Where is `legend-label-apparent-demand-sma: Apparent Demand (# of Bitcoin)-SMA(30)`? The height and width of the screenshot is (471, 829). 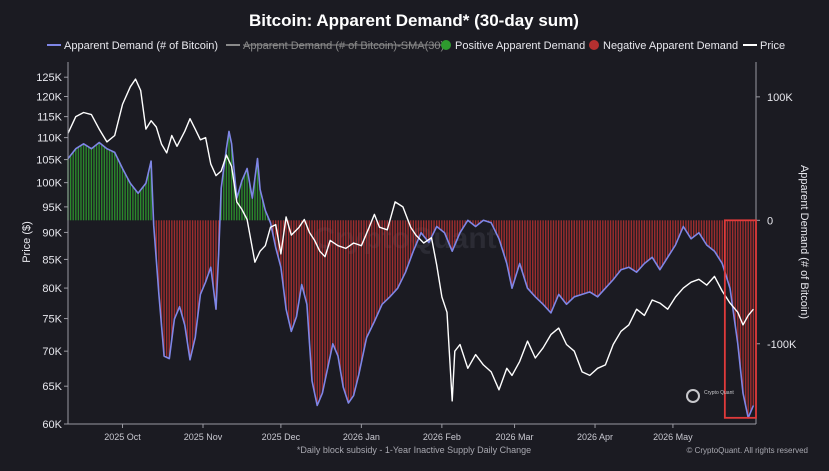 legend-label-apparent-demand-sma: Apparent Demand (# of Bitcoin)-SMA(30) is located at coordinates (343, 46).